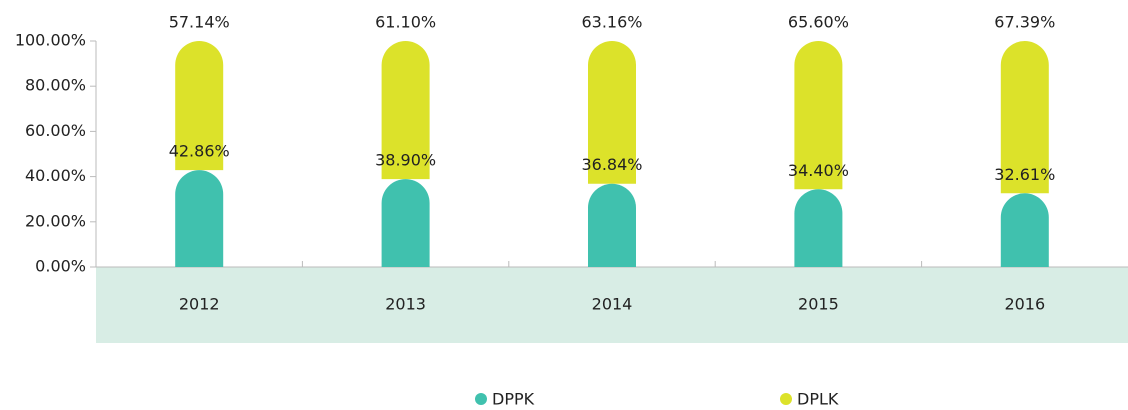 This screenshot has width=1128, height=410. Describe the element at coordinates (55, 220) in the screenshot. I see `y-tick-label: 20.00%` at that location.